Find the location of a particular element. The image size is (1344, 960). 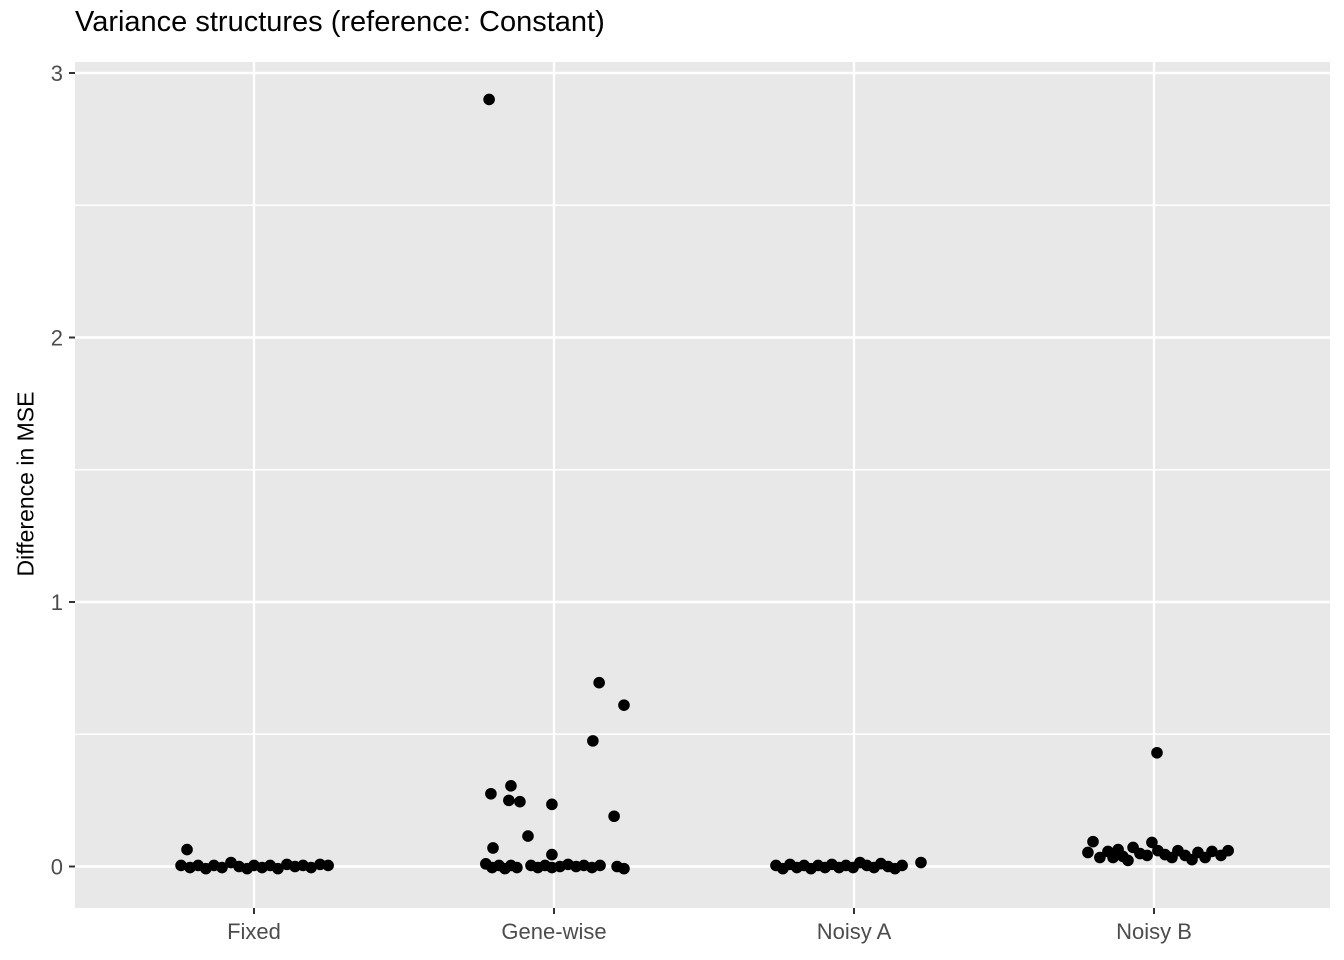

x-tick-label: Noisy A is located at coordinates (854, 931).